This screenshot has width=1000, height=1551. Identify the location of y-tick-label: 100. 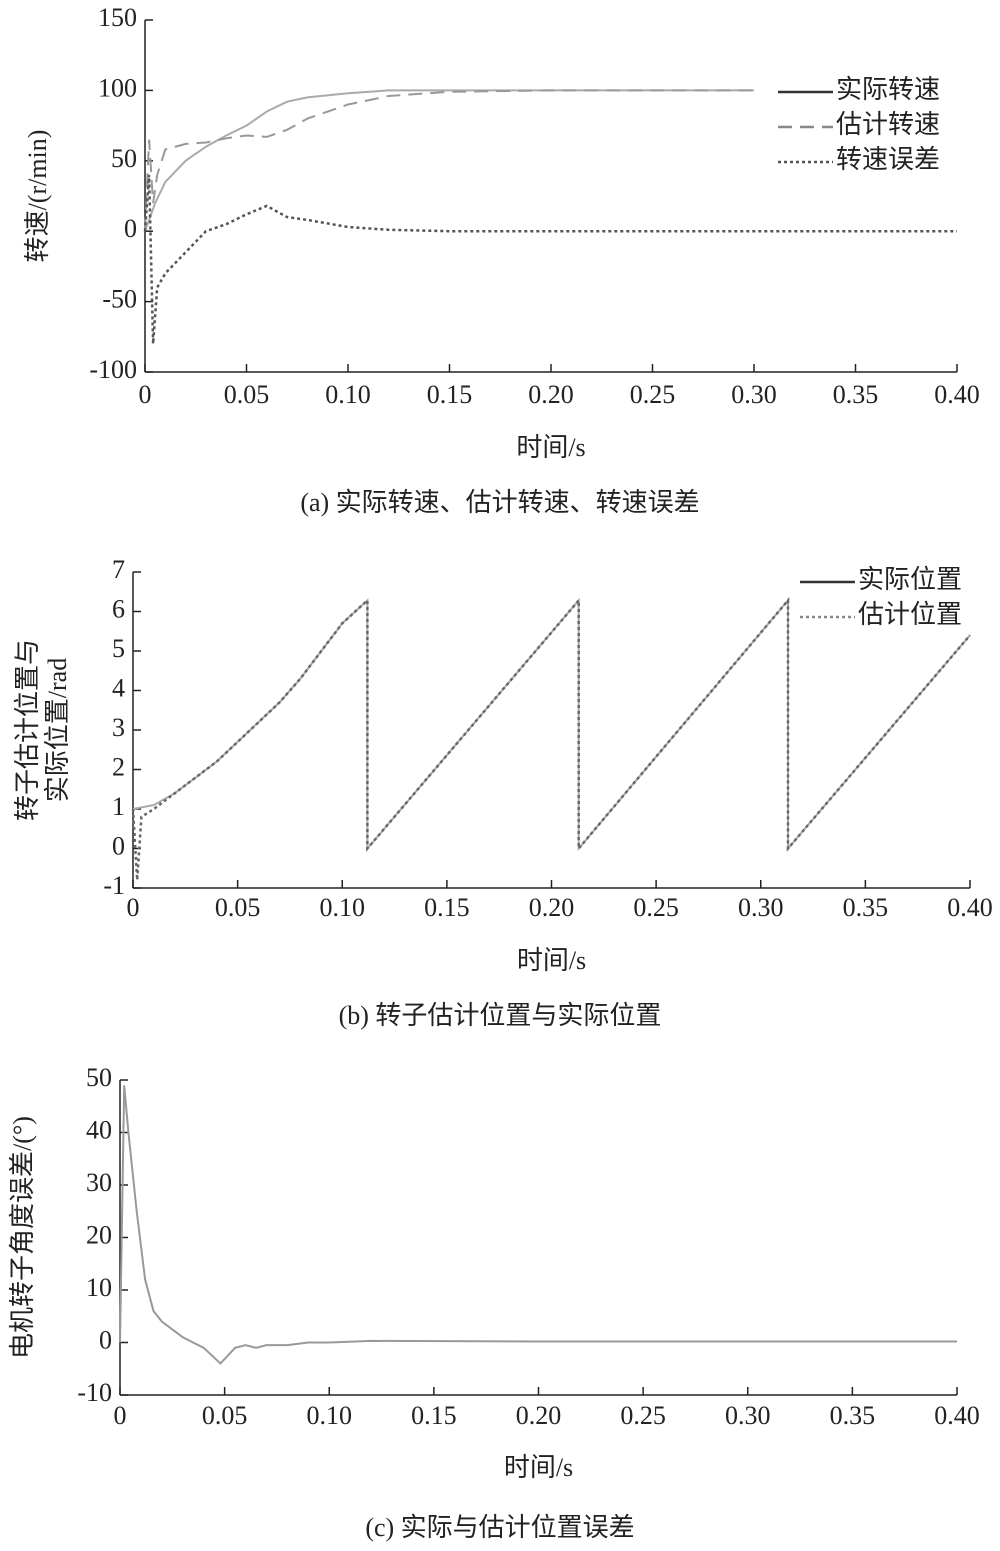
(117, 87).